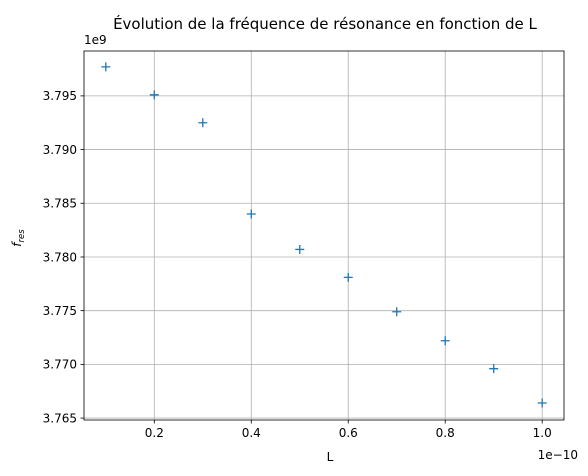 The width and height of the screenshot is (588, 476). Describe the element at coordinates (17, 244) in the screenshot. I see `y-axis-label-main: f` at that location.